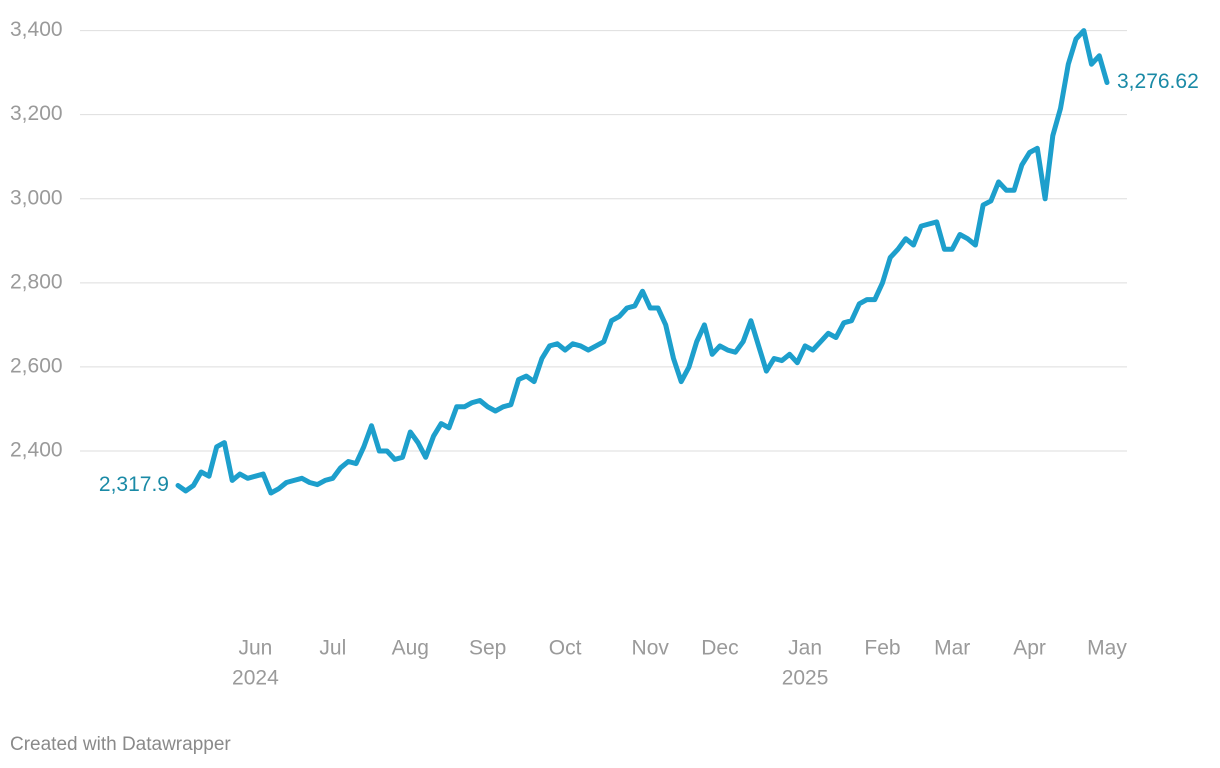  I want to click on x-tick-label: Apr, so click(1029, 648).